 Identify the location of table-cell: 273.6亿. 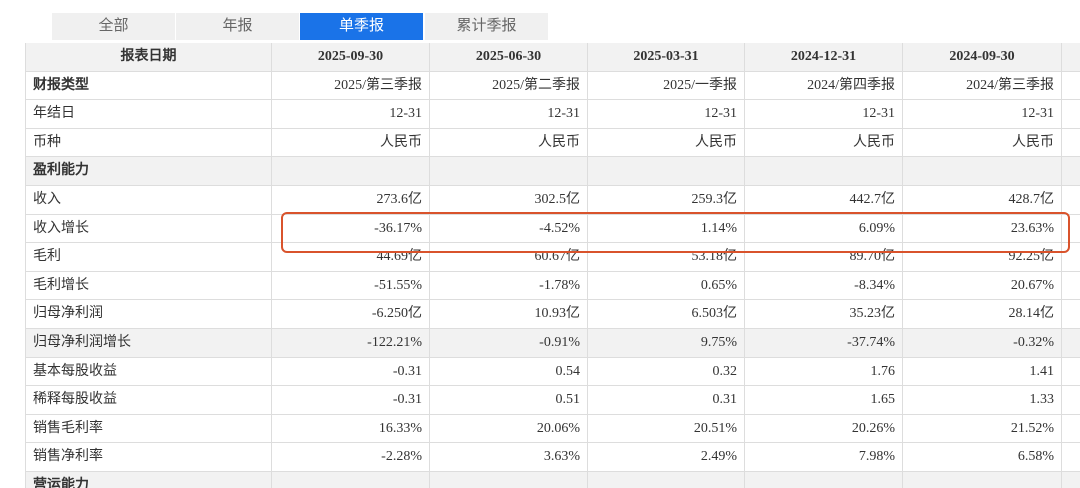
(351, 200).